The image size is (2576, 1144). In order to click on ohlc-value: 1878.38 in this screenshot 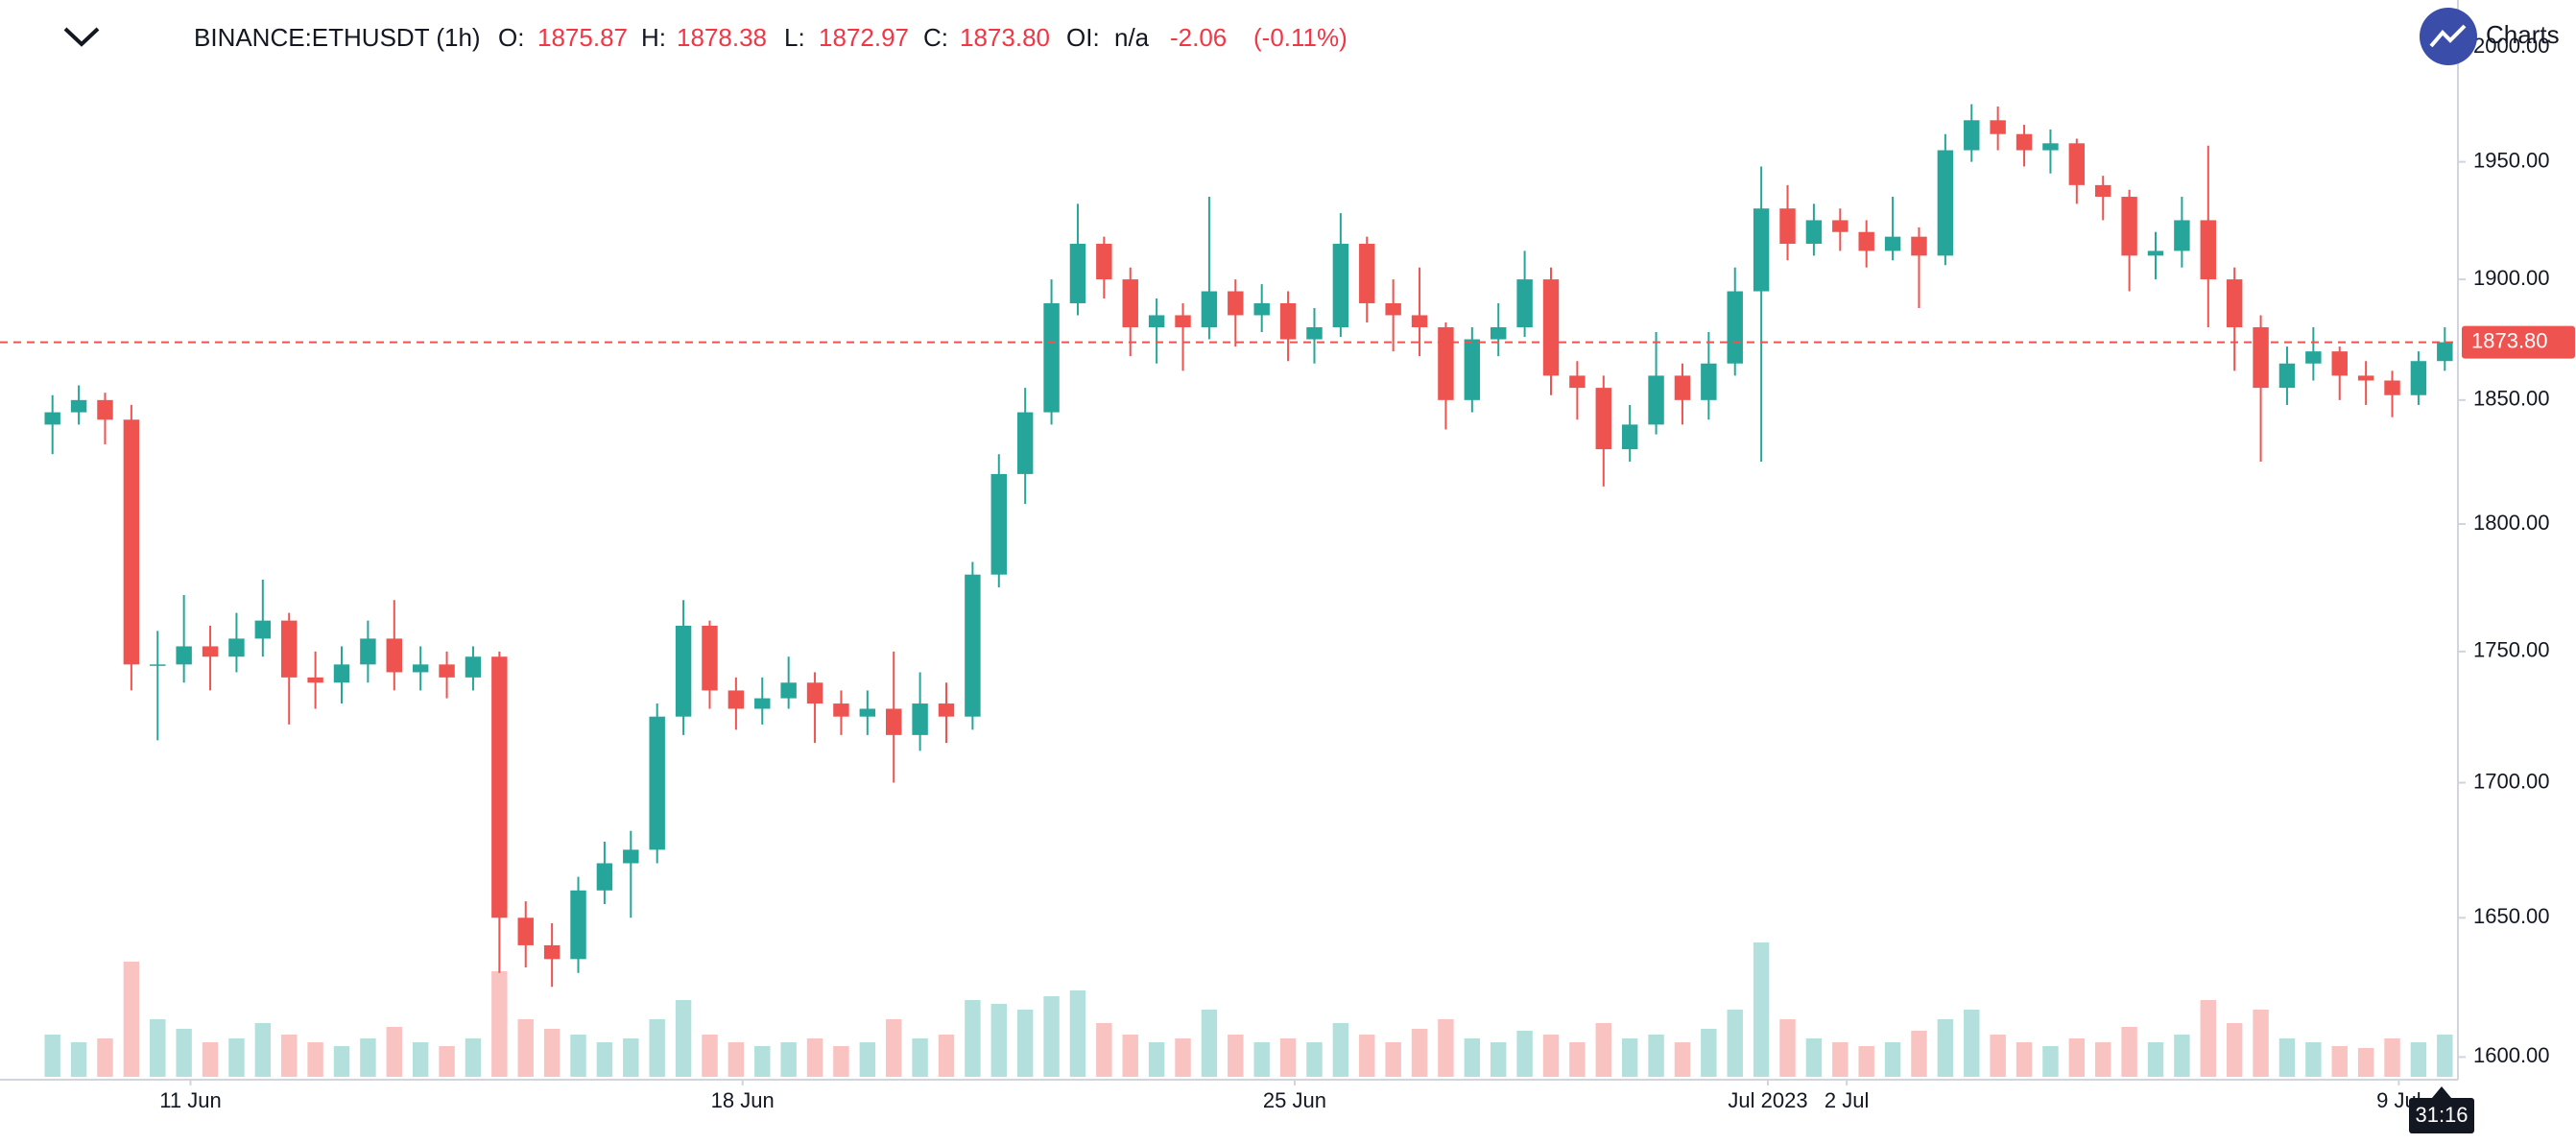, I will do `click(722, 37)`.